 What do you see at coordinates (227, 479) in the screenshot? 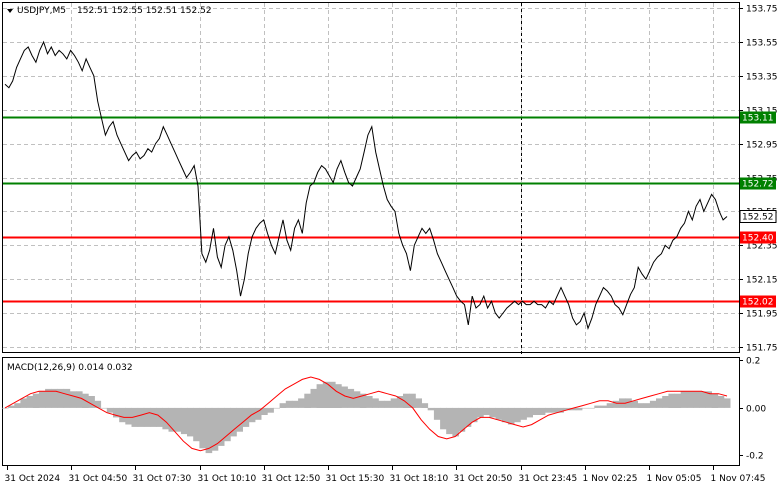
I see `time-tick-label: 31 Oct 10:10` at bounding box center [227, 479].